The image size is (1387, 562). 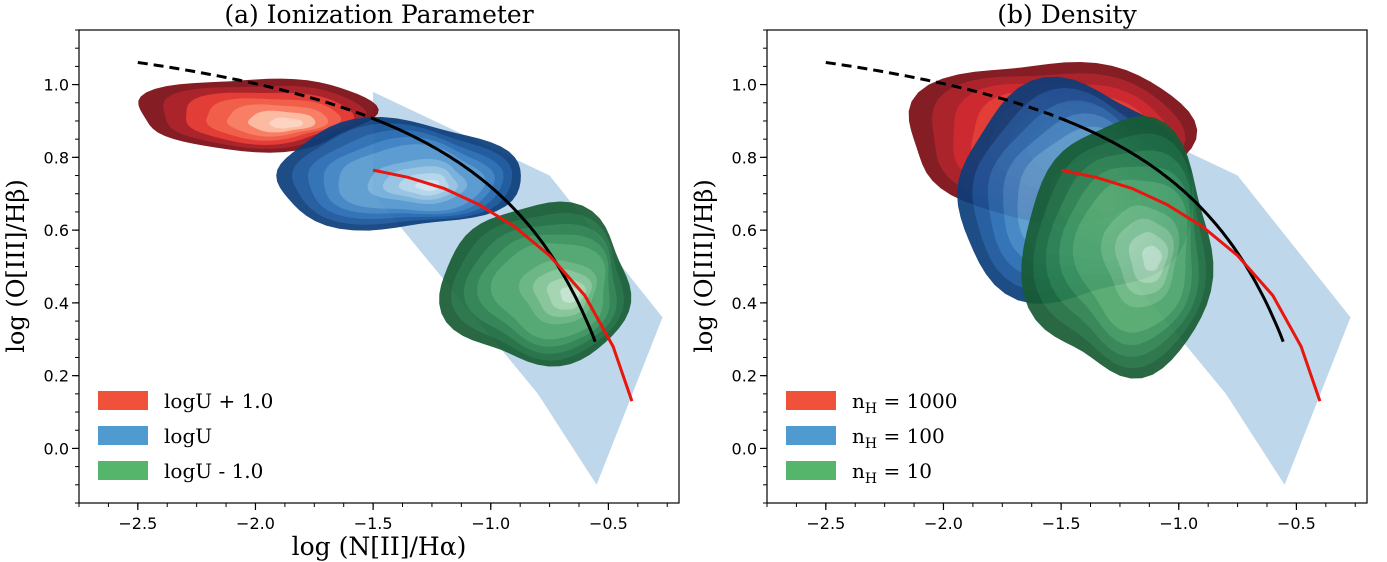 What do you see at coordinates (535, 284) in the screenshot?
I see `contour-set` at bounding box center [535, 284].